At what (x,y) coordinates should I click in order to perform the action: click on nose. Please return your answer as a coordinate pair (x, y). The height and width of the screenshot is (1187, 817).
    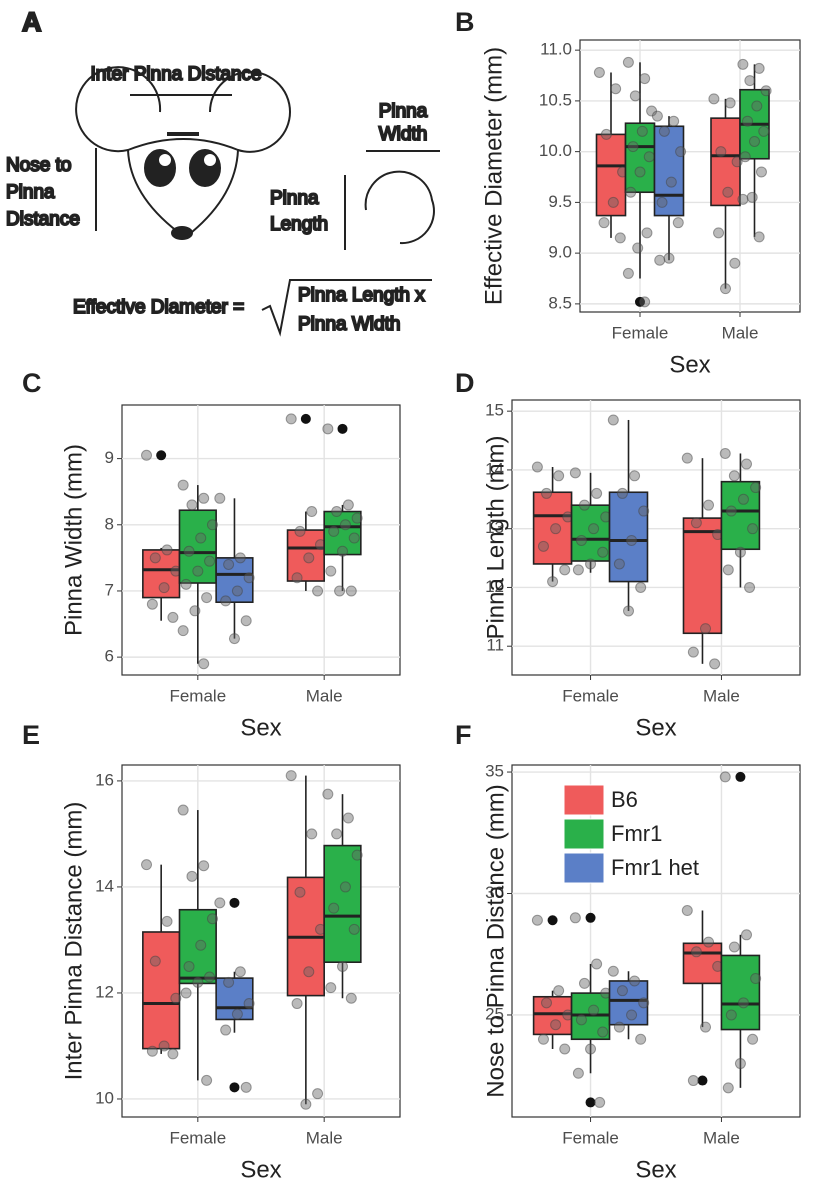
    Looking at the image, I should click on (182, 233).